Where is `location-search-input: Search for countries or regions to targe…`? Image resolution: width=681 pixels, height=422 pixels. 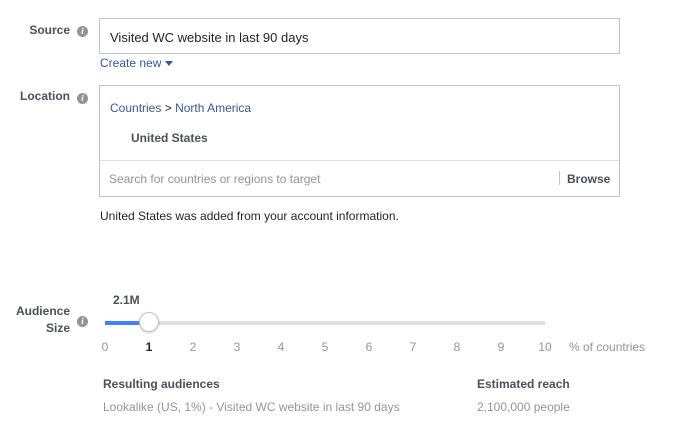
location-search-input: Search for countries or regions to targe… is located at coordinates (215, 179).